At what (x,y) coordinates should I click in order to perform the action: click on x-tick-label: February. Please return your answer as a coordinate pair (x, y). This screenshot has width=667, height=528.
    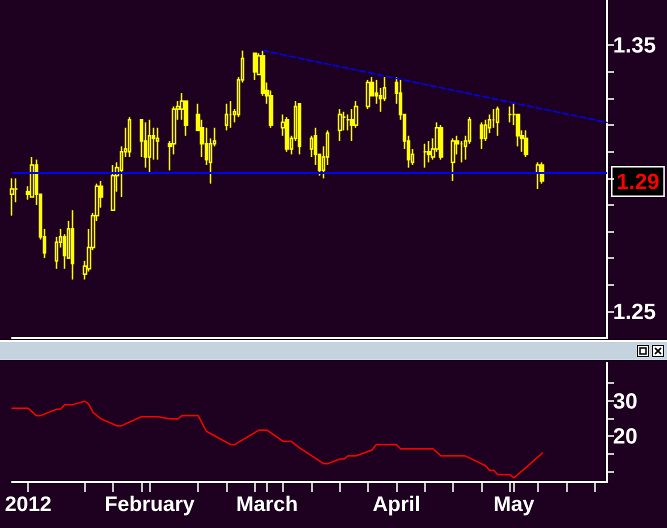
    Looking at the image, I should click on (149, 504).